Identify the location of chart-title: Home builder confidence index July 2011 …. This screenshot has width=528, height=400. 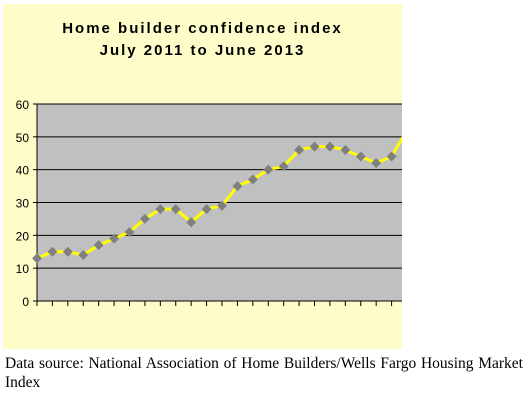
(202, 40).